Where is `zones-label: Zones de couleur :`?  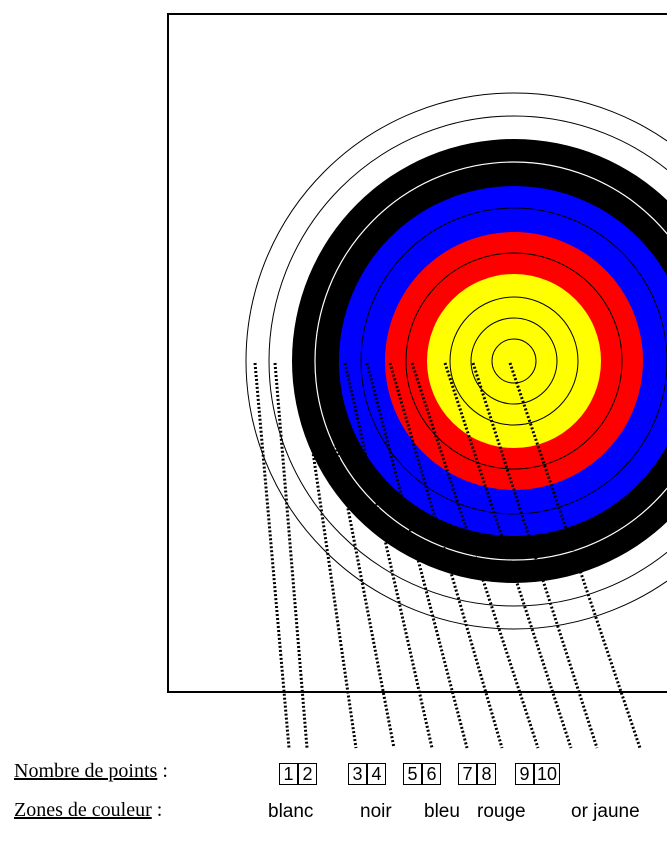 zones-label: Zones de couleur : is located at coordinates (88, 810).